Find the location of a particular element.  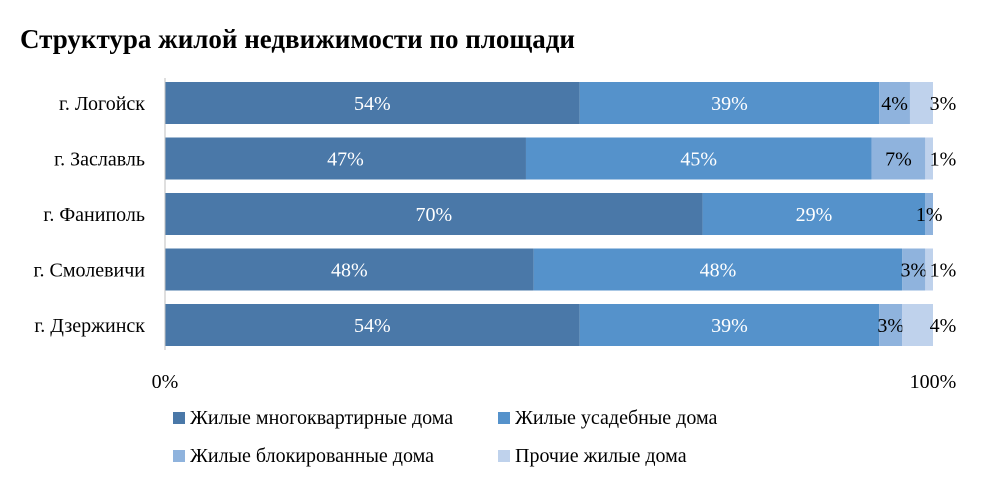

category-label: г. Дзержинск is located at coordinates (89, 326).